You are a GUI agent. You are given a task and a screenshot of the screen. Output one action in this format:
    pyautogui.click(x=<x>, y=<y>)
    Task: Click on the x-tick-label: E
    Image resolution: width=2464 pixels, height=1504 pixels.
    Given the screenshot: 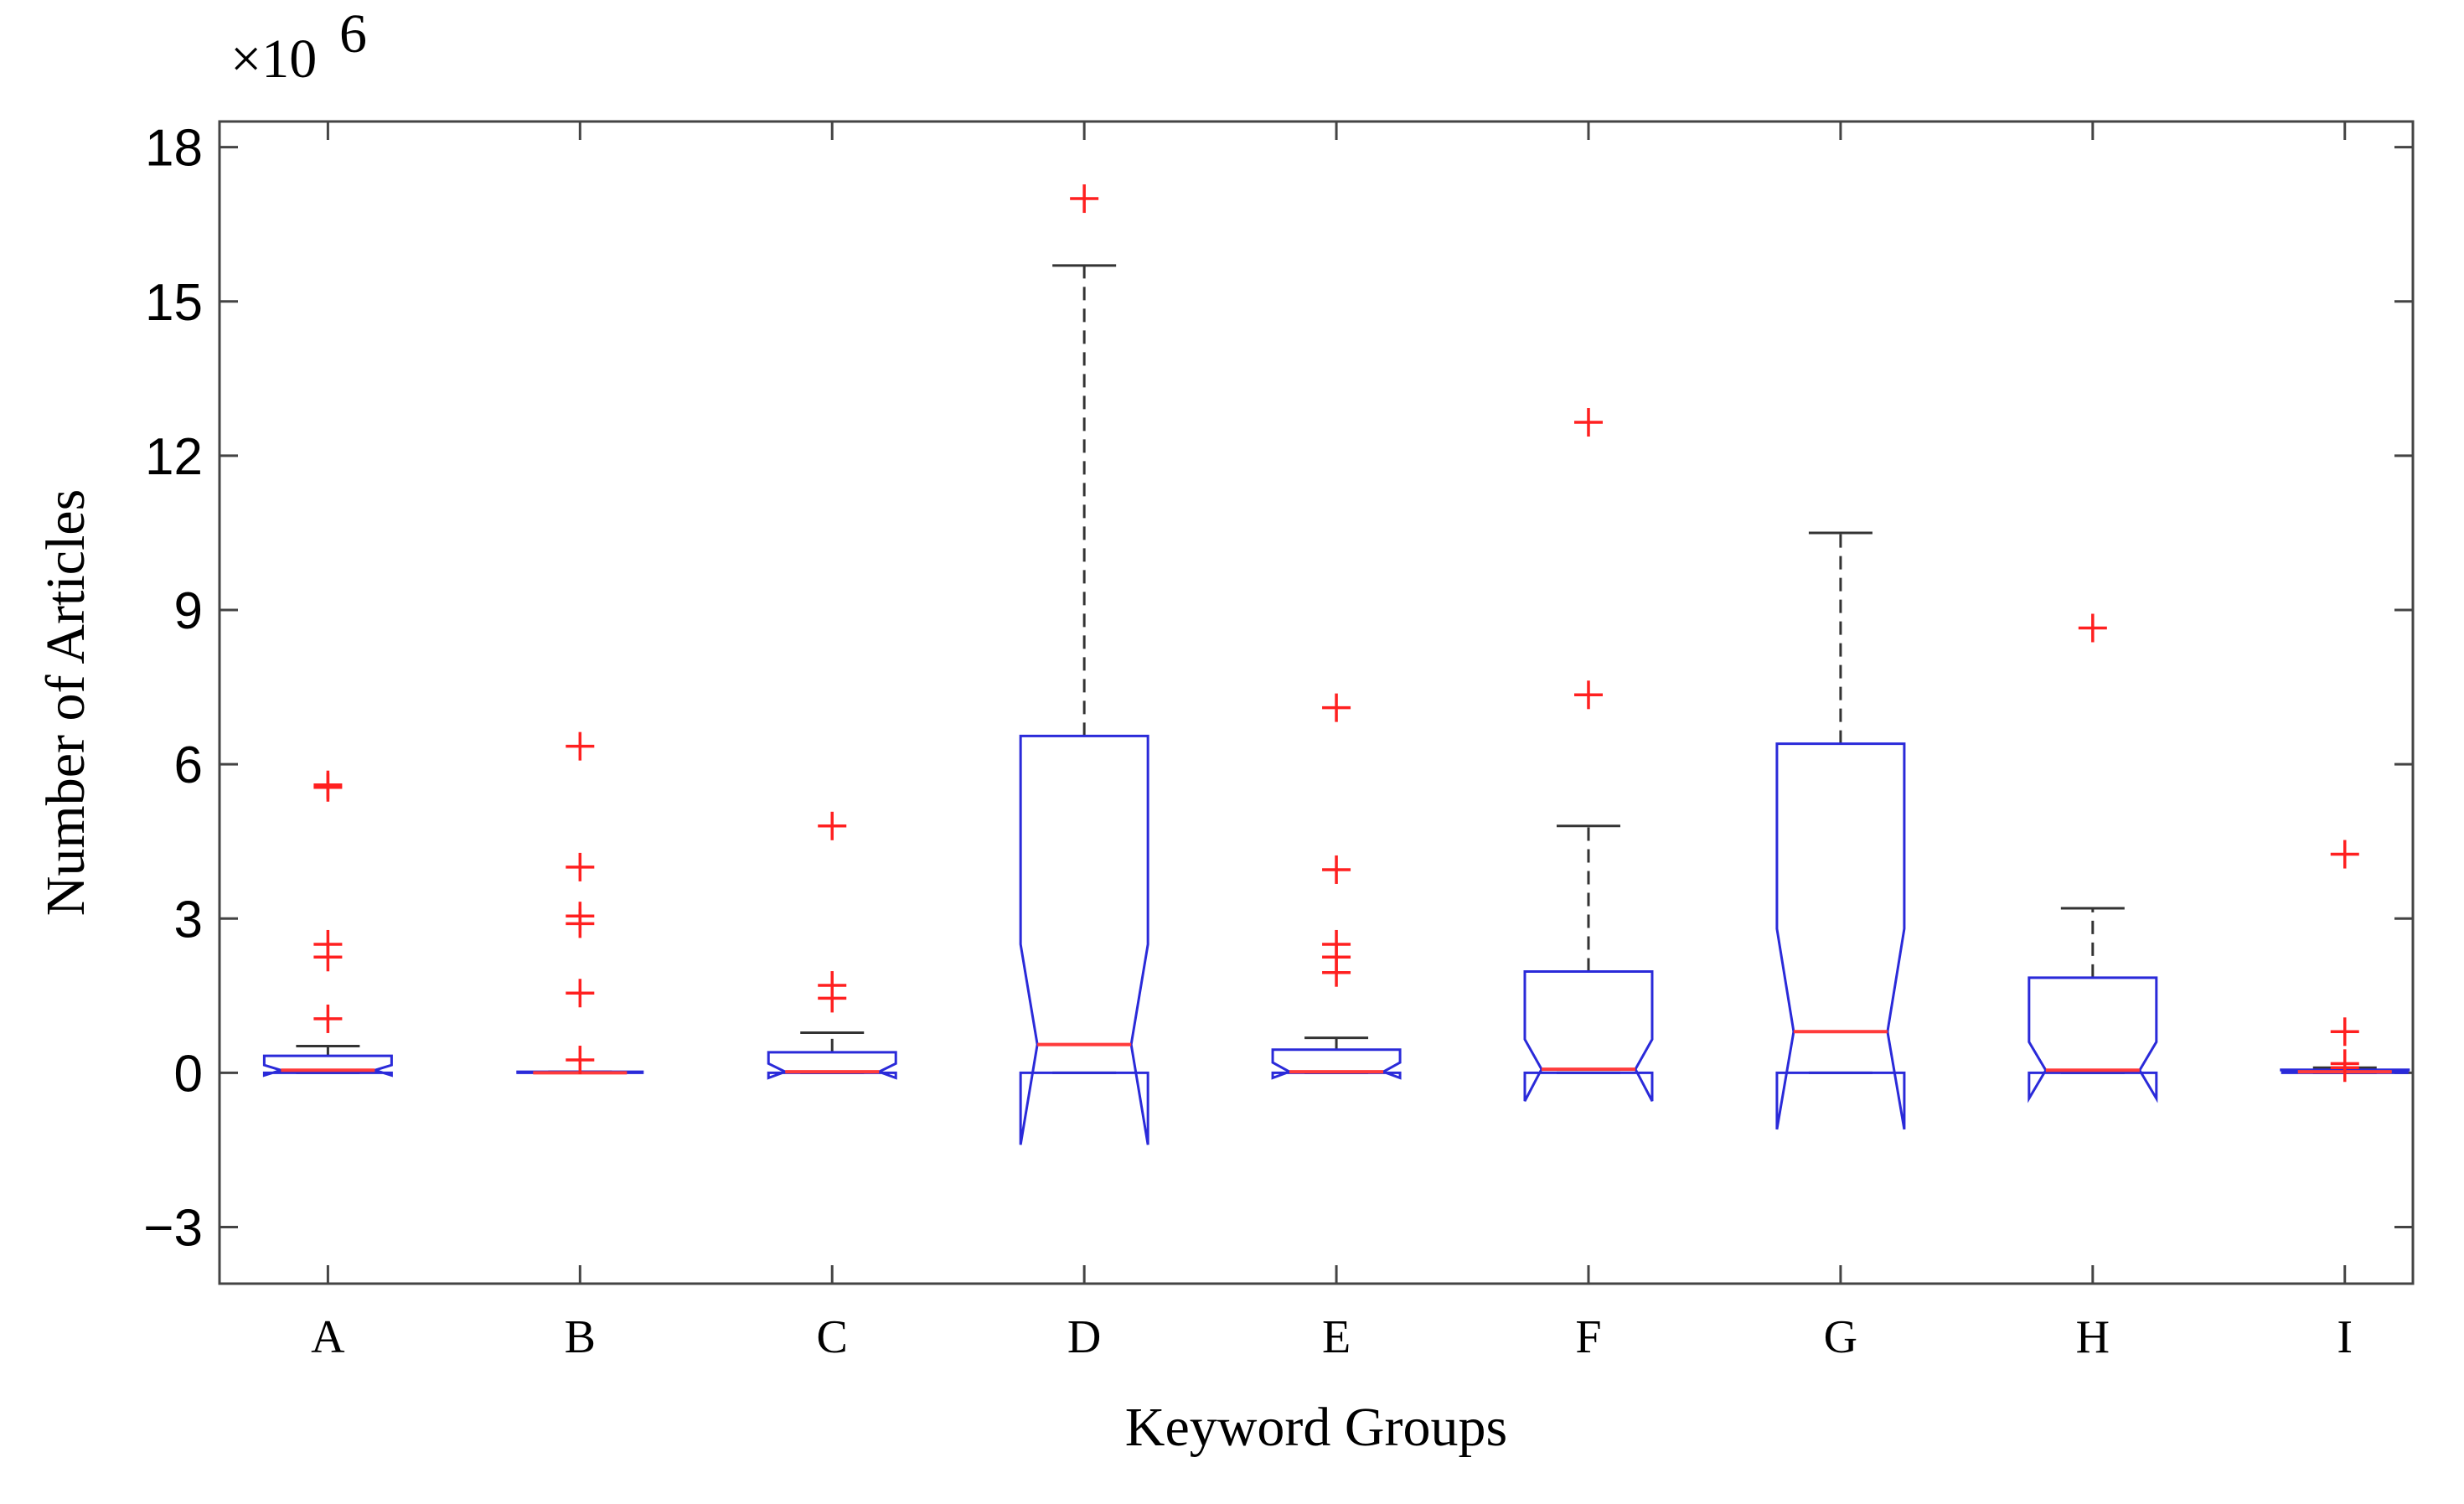 What is the action you would take?
    pyautogui.click(x=1336, y=1337)
    